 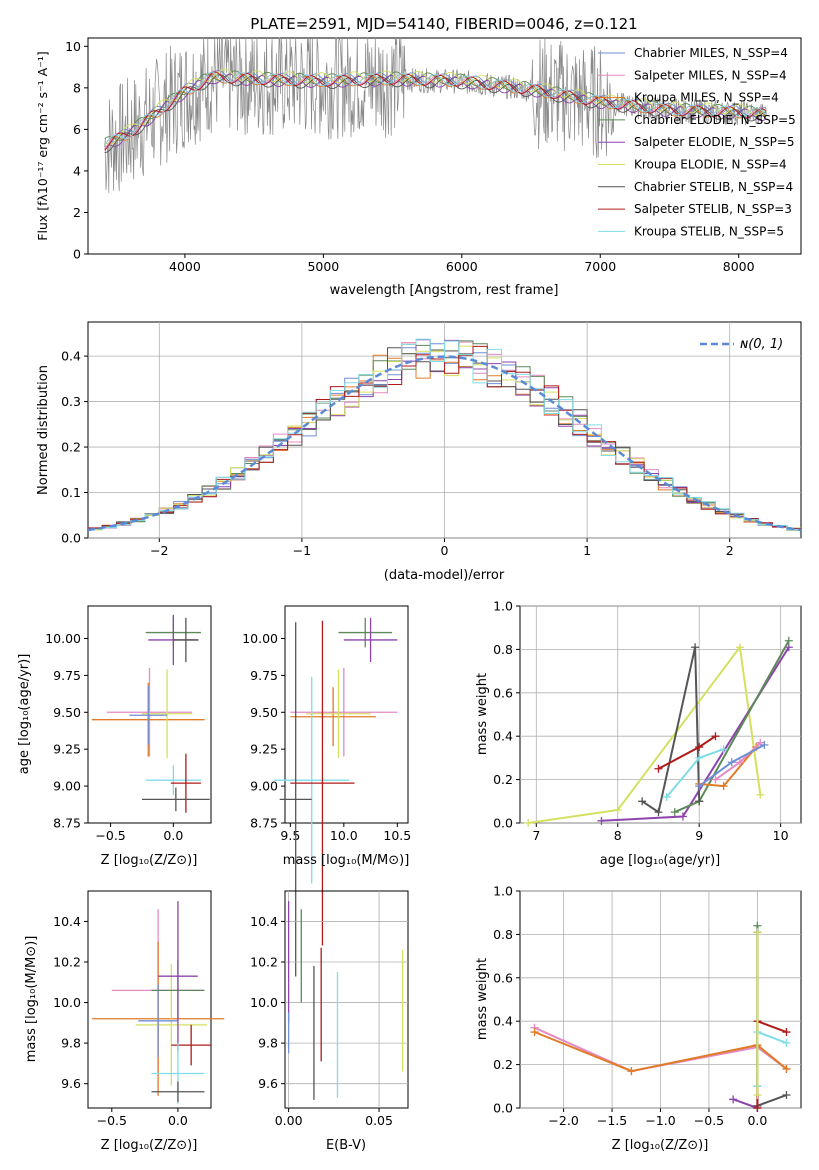 I want to click on mass-vs-Z-ylabel: mass [log₁₀(M/M⊙)], so click(x=31, y=999).